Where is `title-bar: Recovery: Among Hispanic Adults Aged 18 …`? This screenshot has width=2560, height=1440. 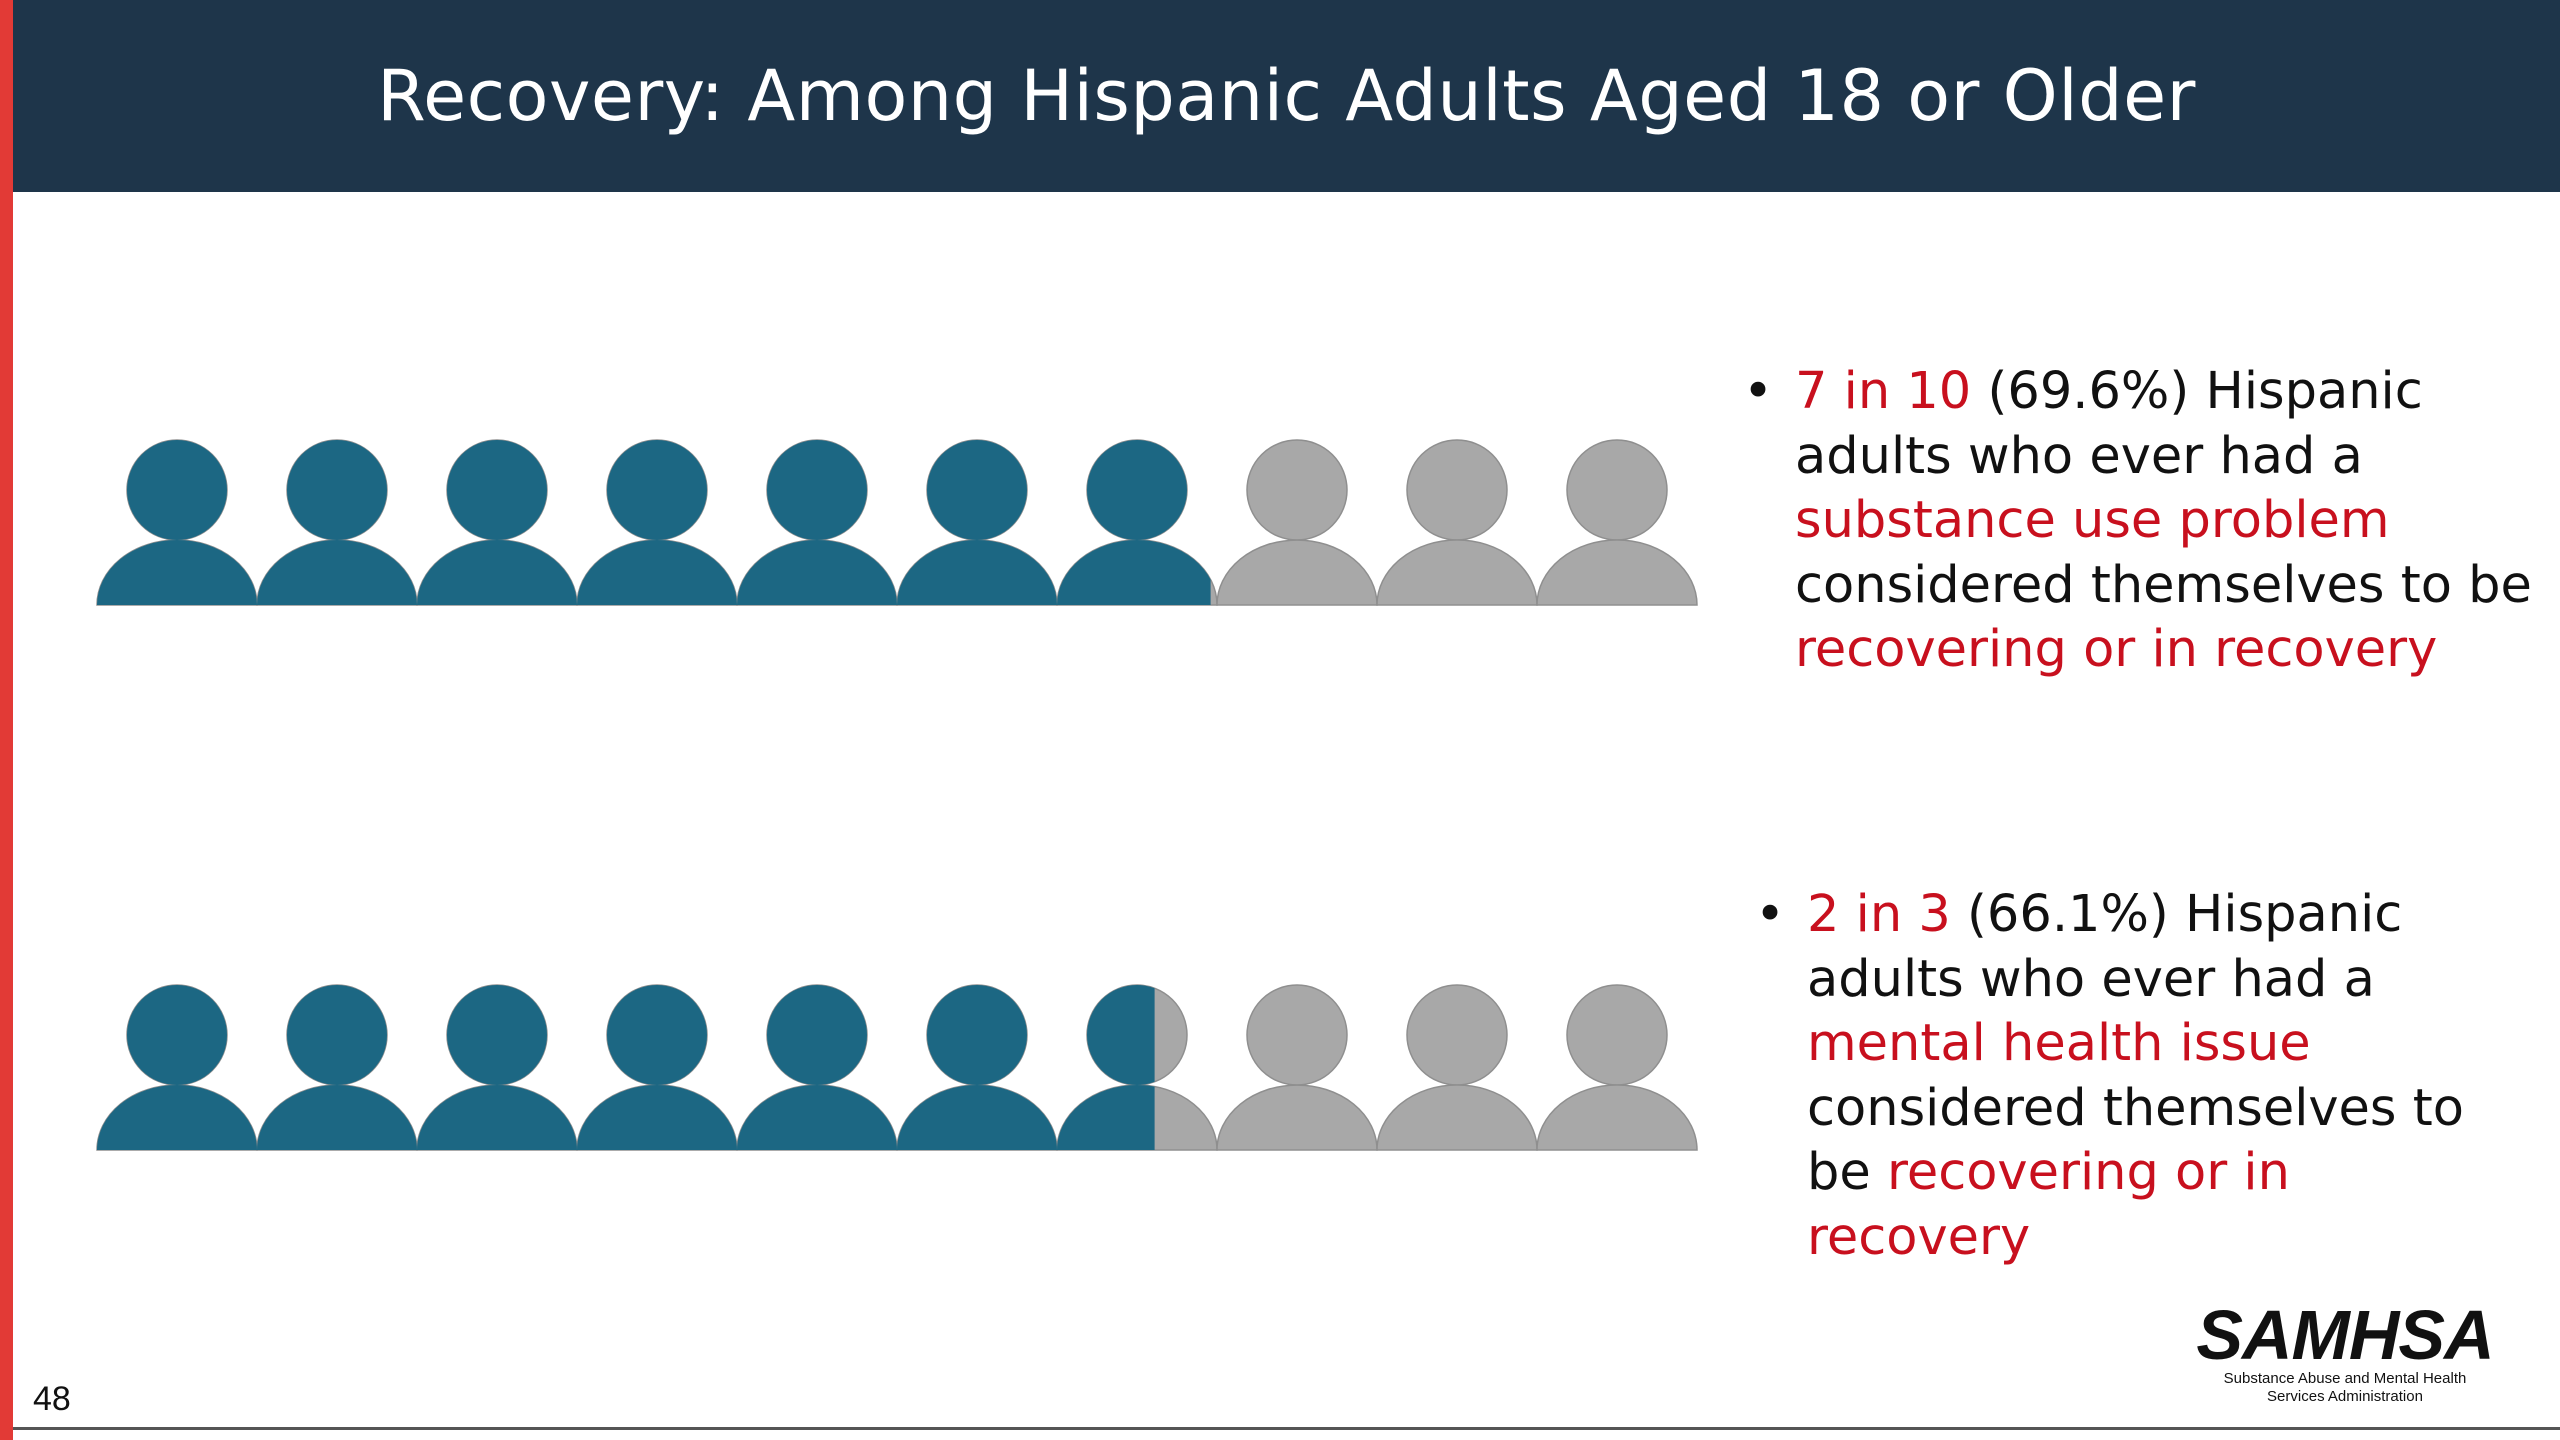
title-bar: Recovery: Among Hispanic Adults Aged 18 … is located at coordinates (1286, 96).